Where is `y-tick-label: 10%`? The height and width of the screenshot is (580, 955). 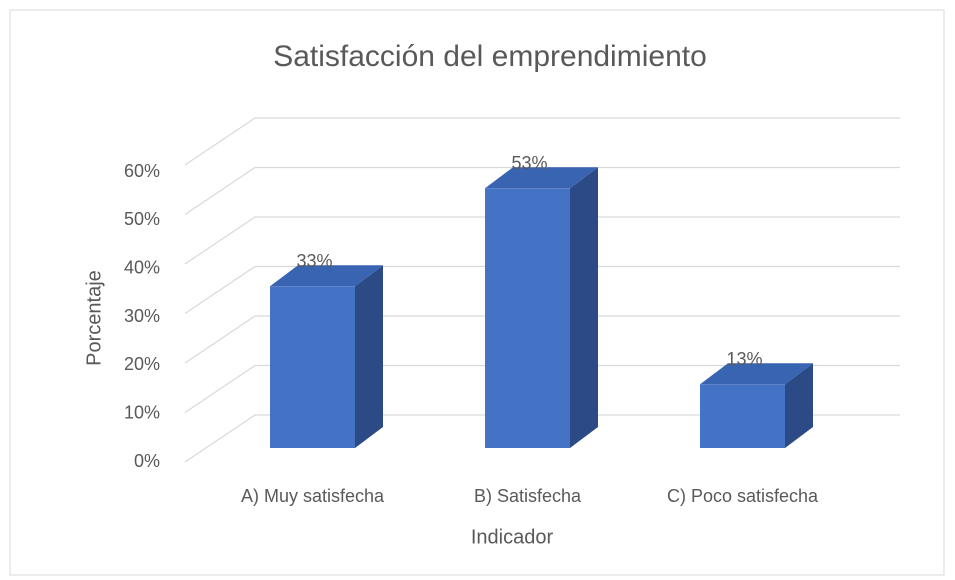 y-tick-label: 10% is located at coordinates (142, 412).